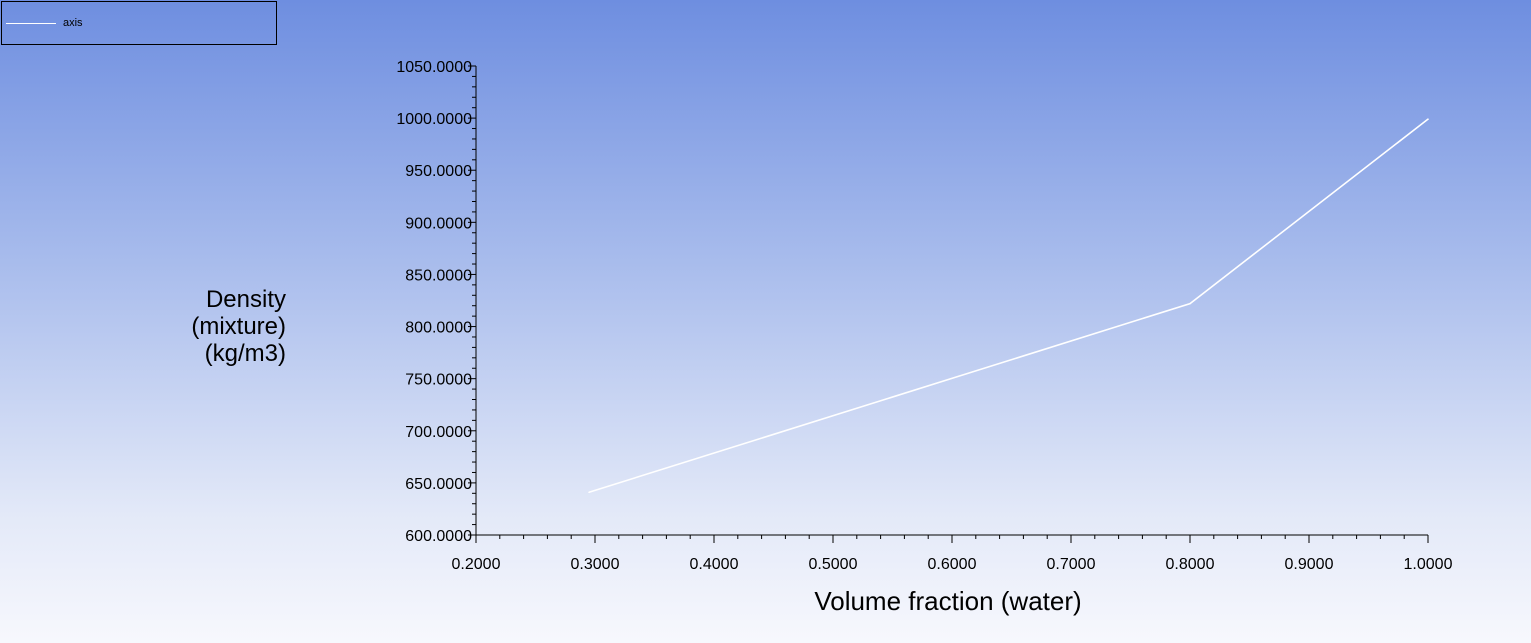 The image size is (1531, 643). What do you see at coordinates (139, 23) in the screenshot?
I see `legend: axis` at bounding box center [139, 23].